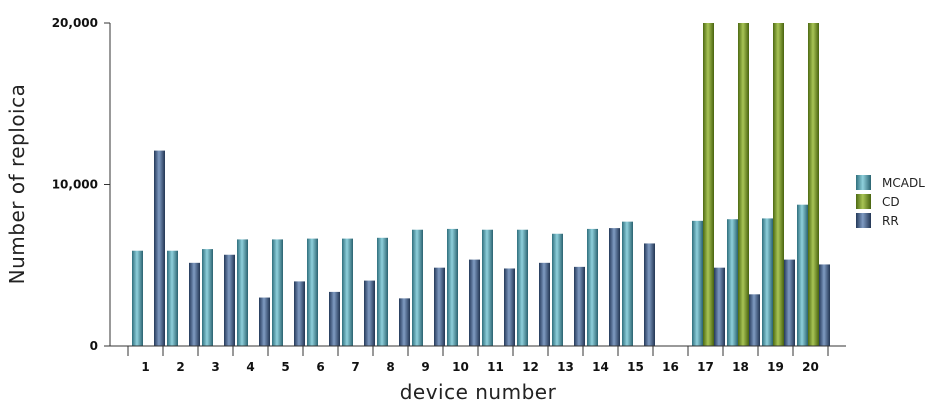 The height and width of the screenshot is (403, 935). Describe the element at coordinates (530, 367) in the screenshot. I see `x-tick-label: 12` at that location.